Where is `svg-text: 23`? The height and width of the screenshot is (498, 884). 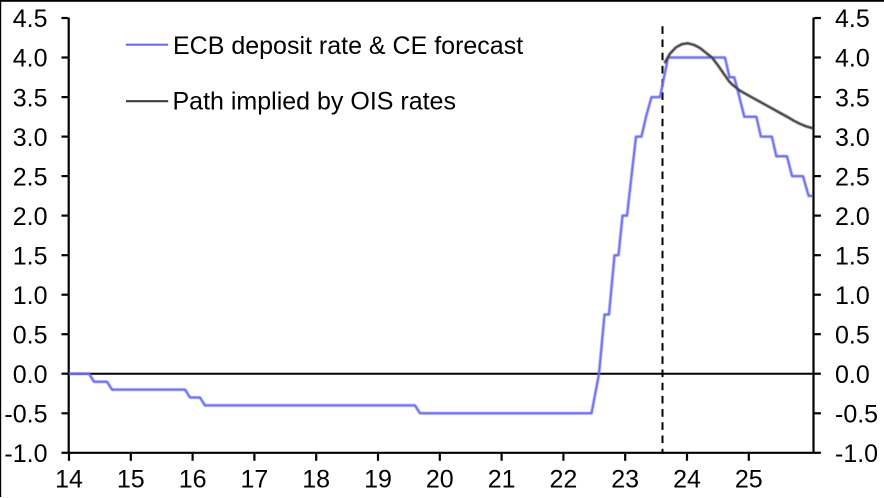 svg-text: 23 is located at coordinates (625, 480).